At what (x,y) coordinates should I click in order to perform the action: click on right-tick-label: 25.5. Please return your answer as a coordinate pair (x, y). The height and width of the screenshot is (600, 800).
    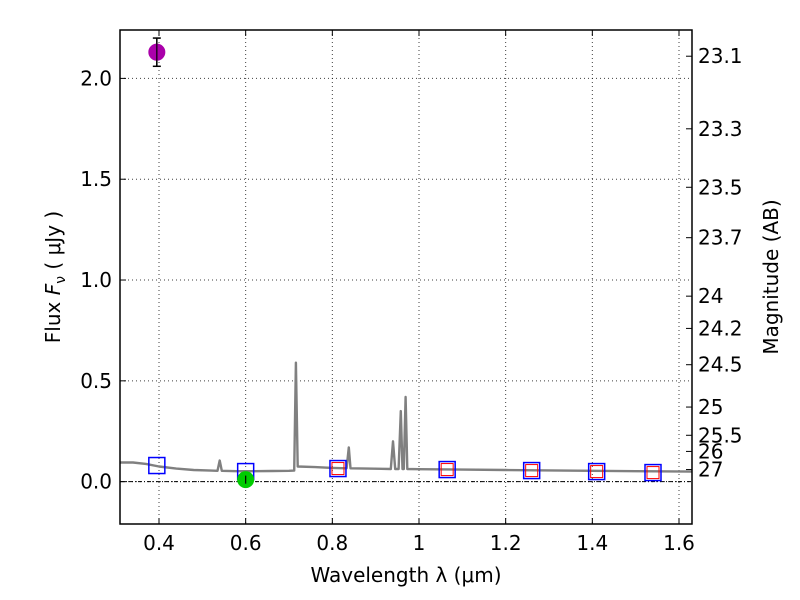
    Looking at the image, I should click on (720, 435).